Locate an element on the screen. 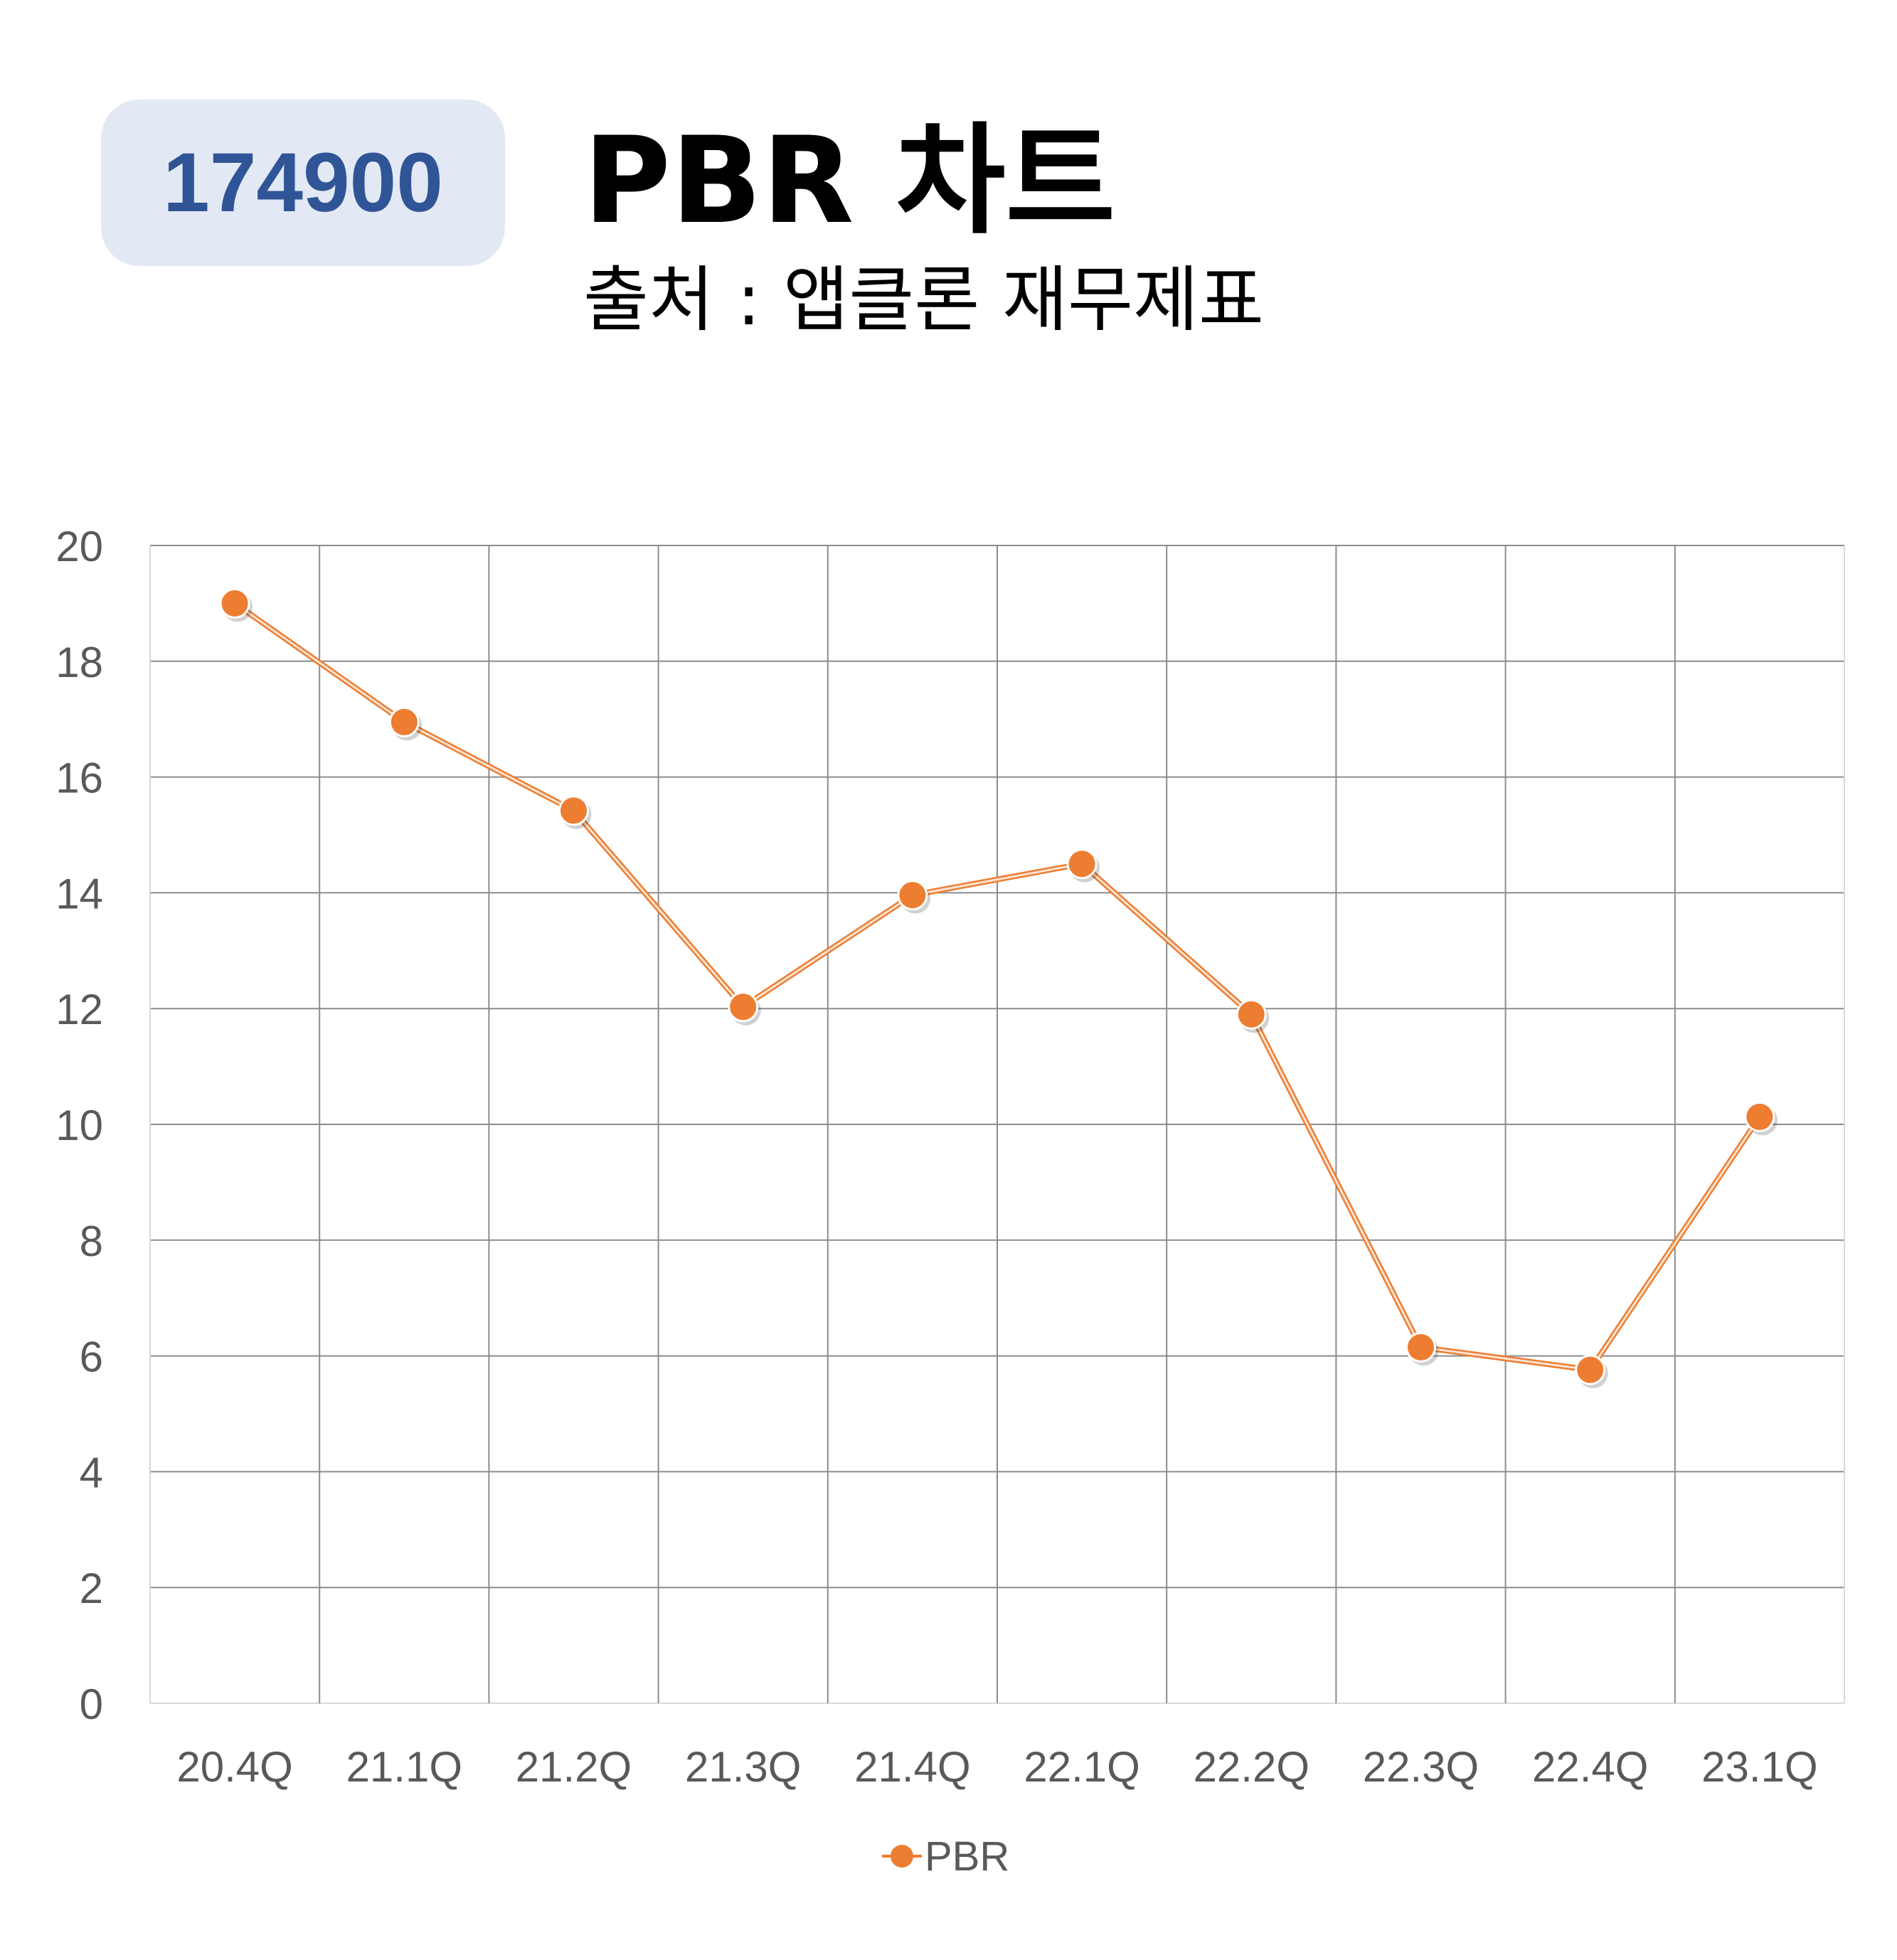 The image size is (1897, 1960). x-tick-label: 21.4Q is located at coordinates (912, 1767).